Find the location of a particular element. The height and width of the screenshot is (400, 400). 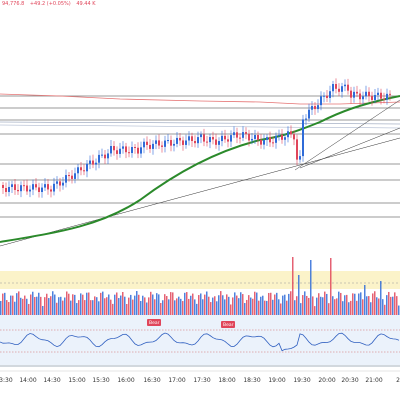

x-tick-label: 20:00 is located at coordinates (326, 380).